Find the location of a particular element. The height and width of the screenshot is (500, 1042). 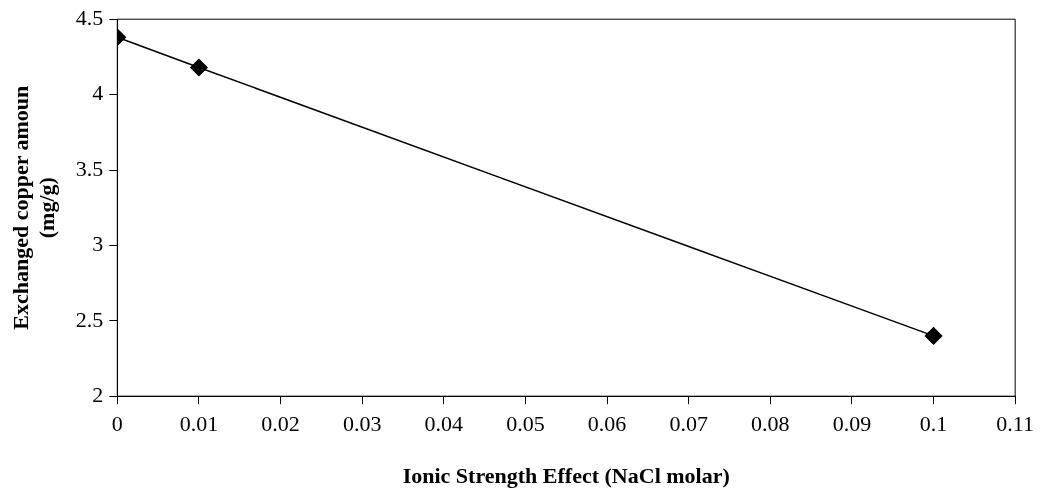

x-tick-label: 0.09 is located at coordinates (852, 424).